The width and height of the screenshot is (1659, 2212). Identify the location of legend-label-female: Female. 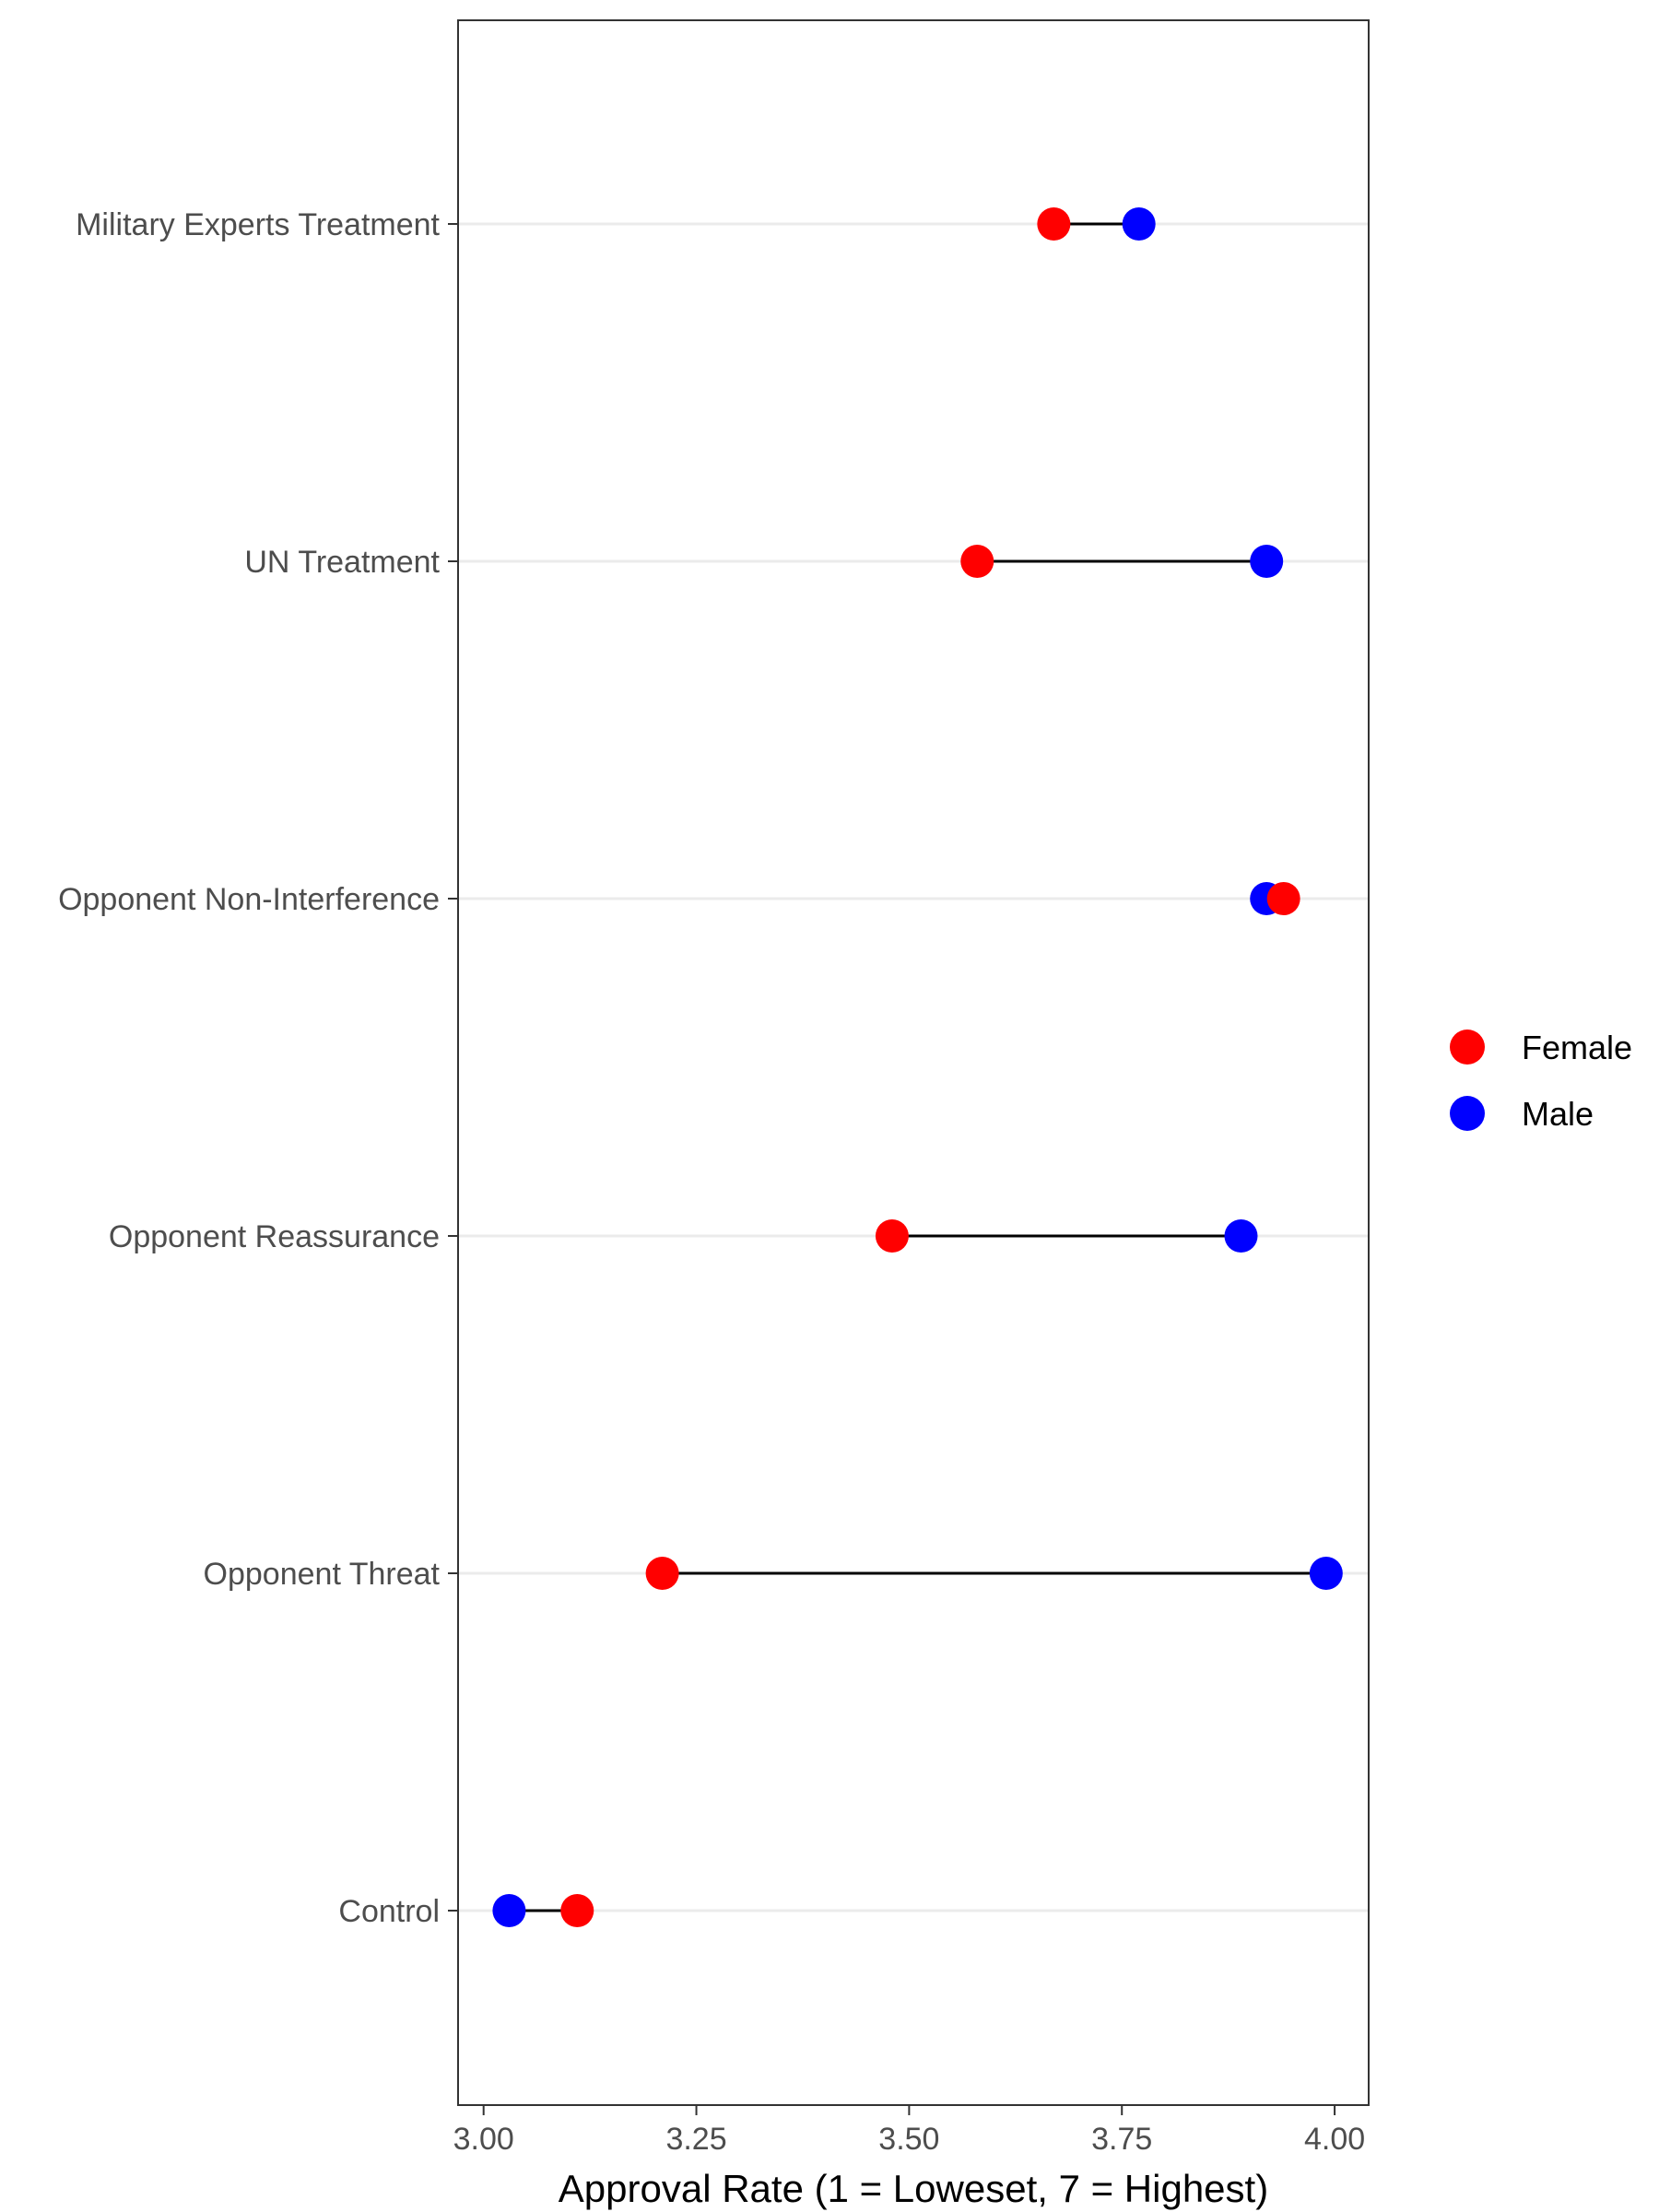
(1577, 1047).